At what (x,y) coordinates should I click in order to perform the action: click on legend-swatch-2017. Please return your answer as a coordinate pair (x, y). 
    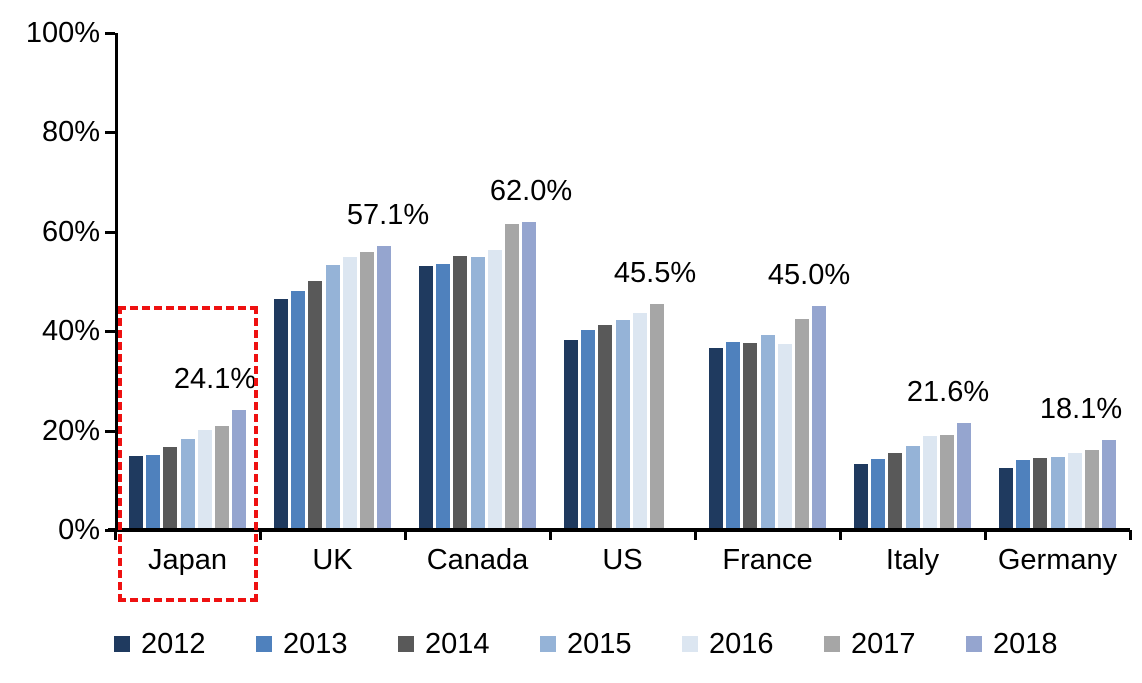
    Looking at the image, I should click on (832, 644).